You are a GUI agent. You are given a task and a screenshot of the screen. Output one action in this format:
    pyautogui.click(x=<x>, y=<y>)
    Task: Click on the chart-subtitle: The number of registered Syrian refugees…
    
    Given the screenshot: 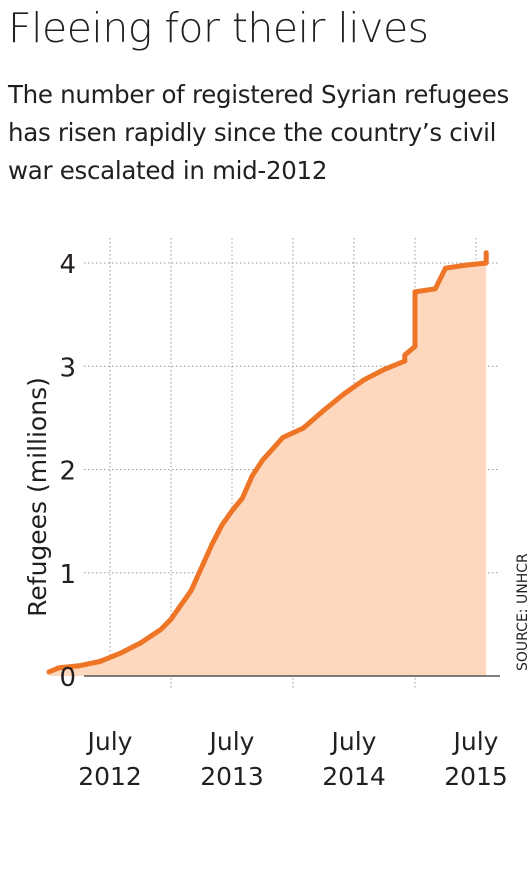 What is the action you would take?
    pyautogui.click(x=259, y=132)
    